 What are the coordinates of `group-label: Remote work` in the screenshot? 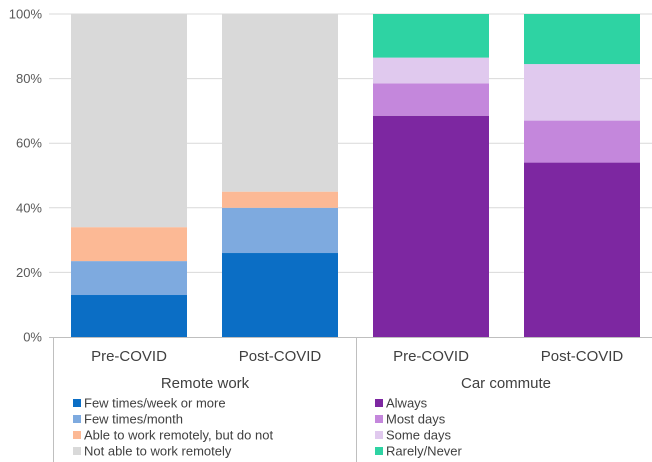 It's located at (205, 383).